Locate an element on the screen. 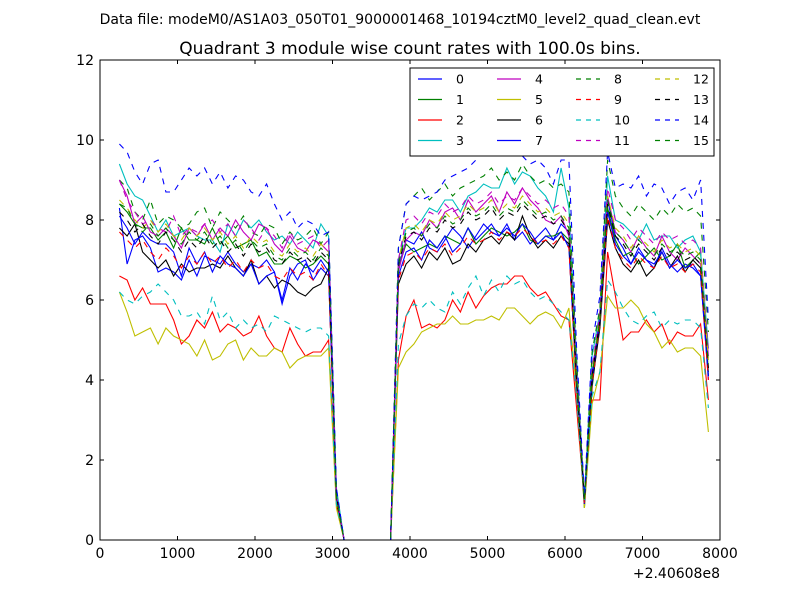  legend-label-12: 12 is located at coordinates (701, 79).